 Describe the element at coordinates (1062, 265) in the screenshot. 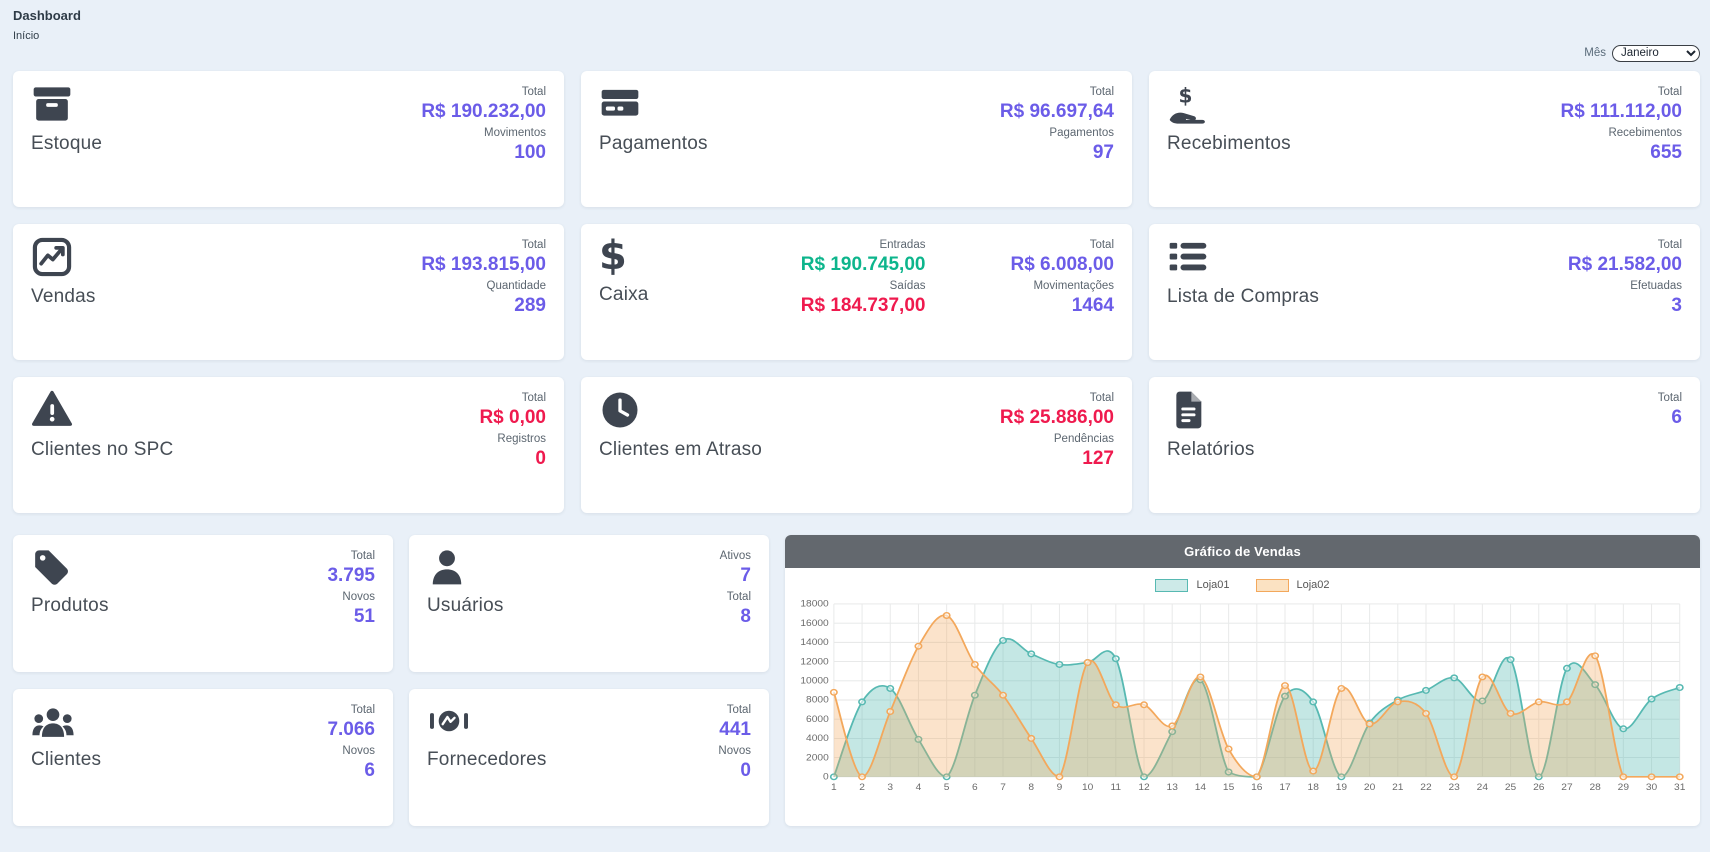

I see `stat-value: R$ 6.008,00` at that location.